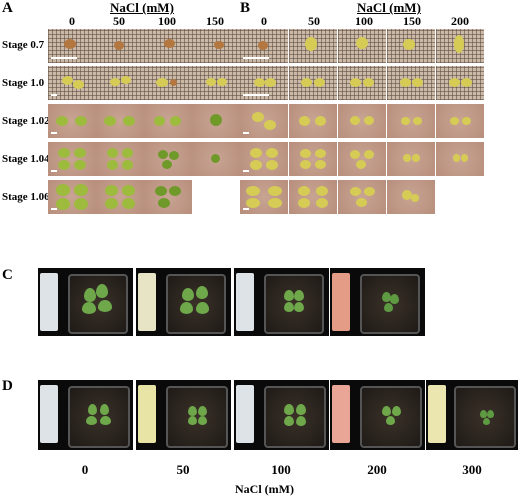 The height and width of the screenshot is (500, 520). Describe the element at coordinates (264, 489) in the screenshot. I see `bottom-axis-title: NaCl (mM)` at that location.